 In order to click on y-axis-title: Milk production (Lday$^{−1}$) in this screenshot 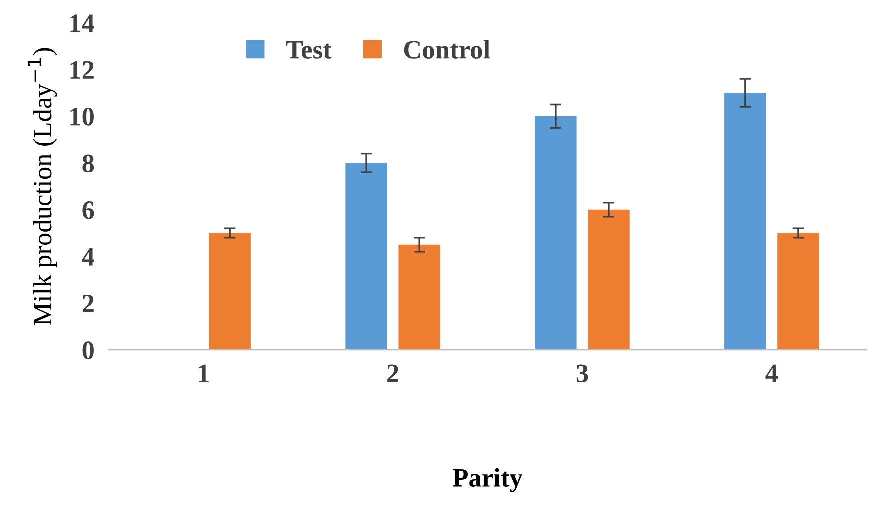, I will do `click(43, 187)`.